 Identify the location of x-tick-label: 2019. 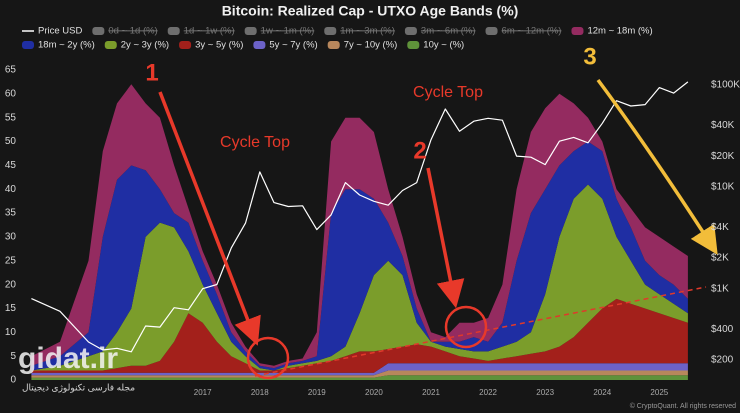
(317, 392).